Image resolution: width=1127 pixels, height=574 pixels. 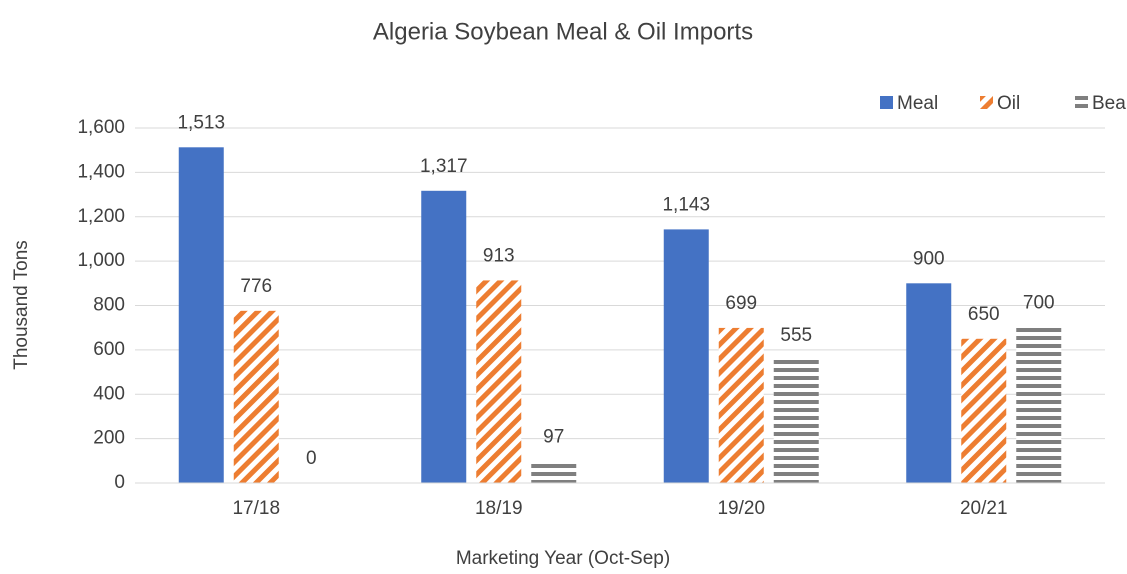 I want to click on legend-label: Oil, so click(x=1008, y=103).